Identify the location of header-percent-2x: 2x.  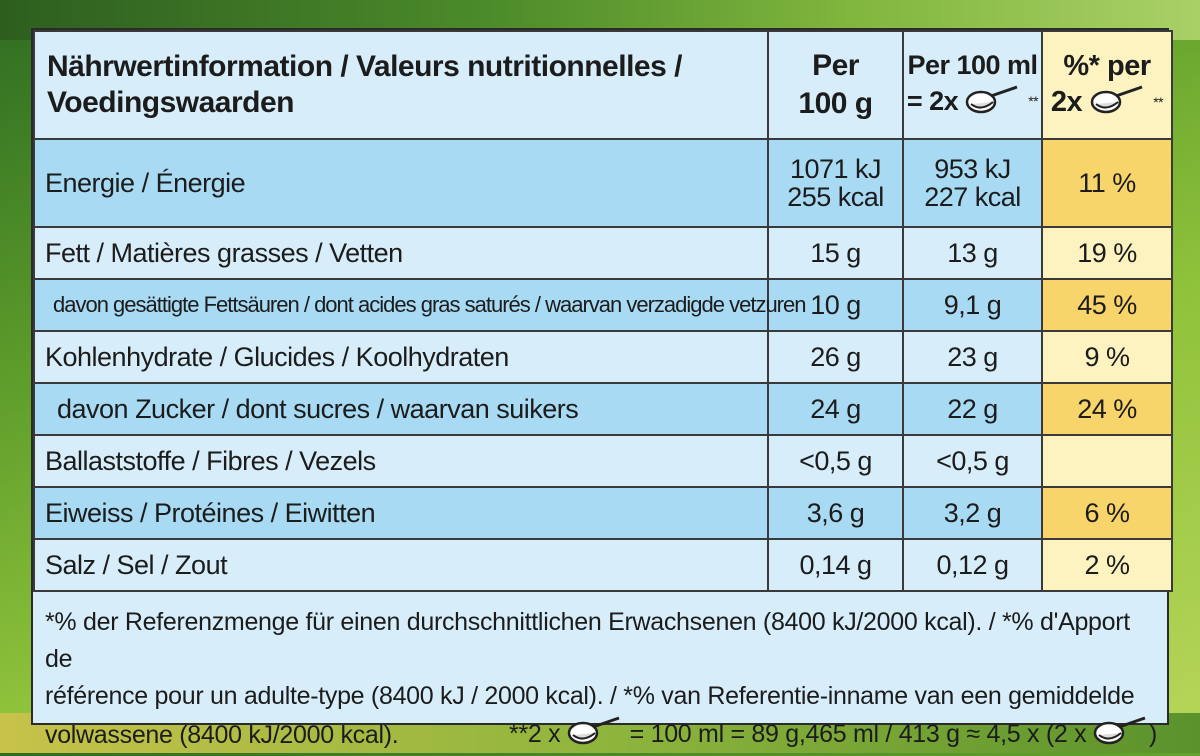
(1066, 101).